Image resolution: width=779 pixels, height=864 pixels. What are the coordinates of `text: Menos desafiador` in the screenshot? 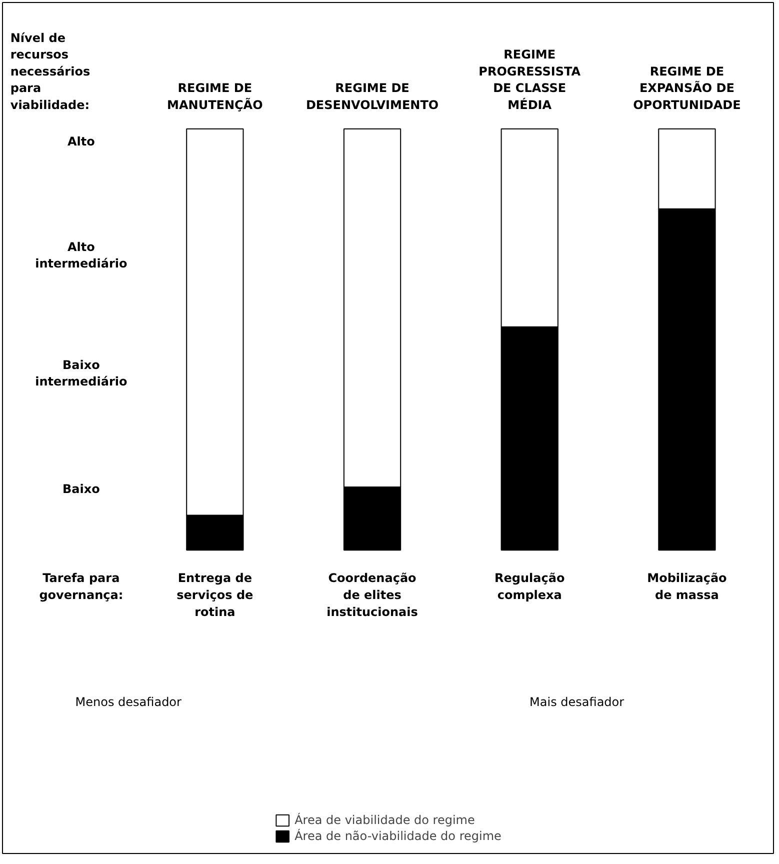 It's located at (128, 701).